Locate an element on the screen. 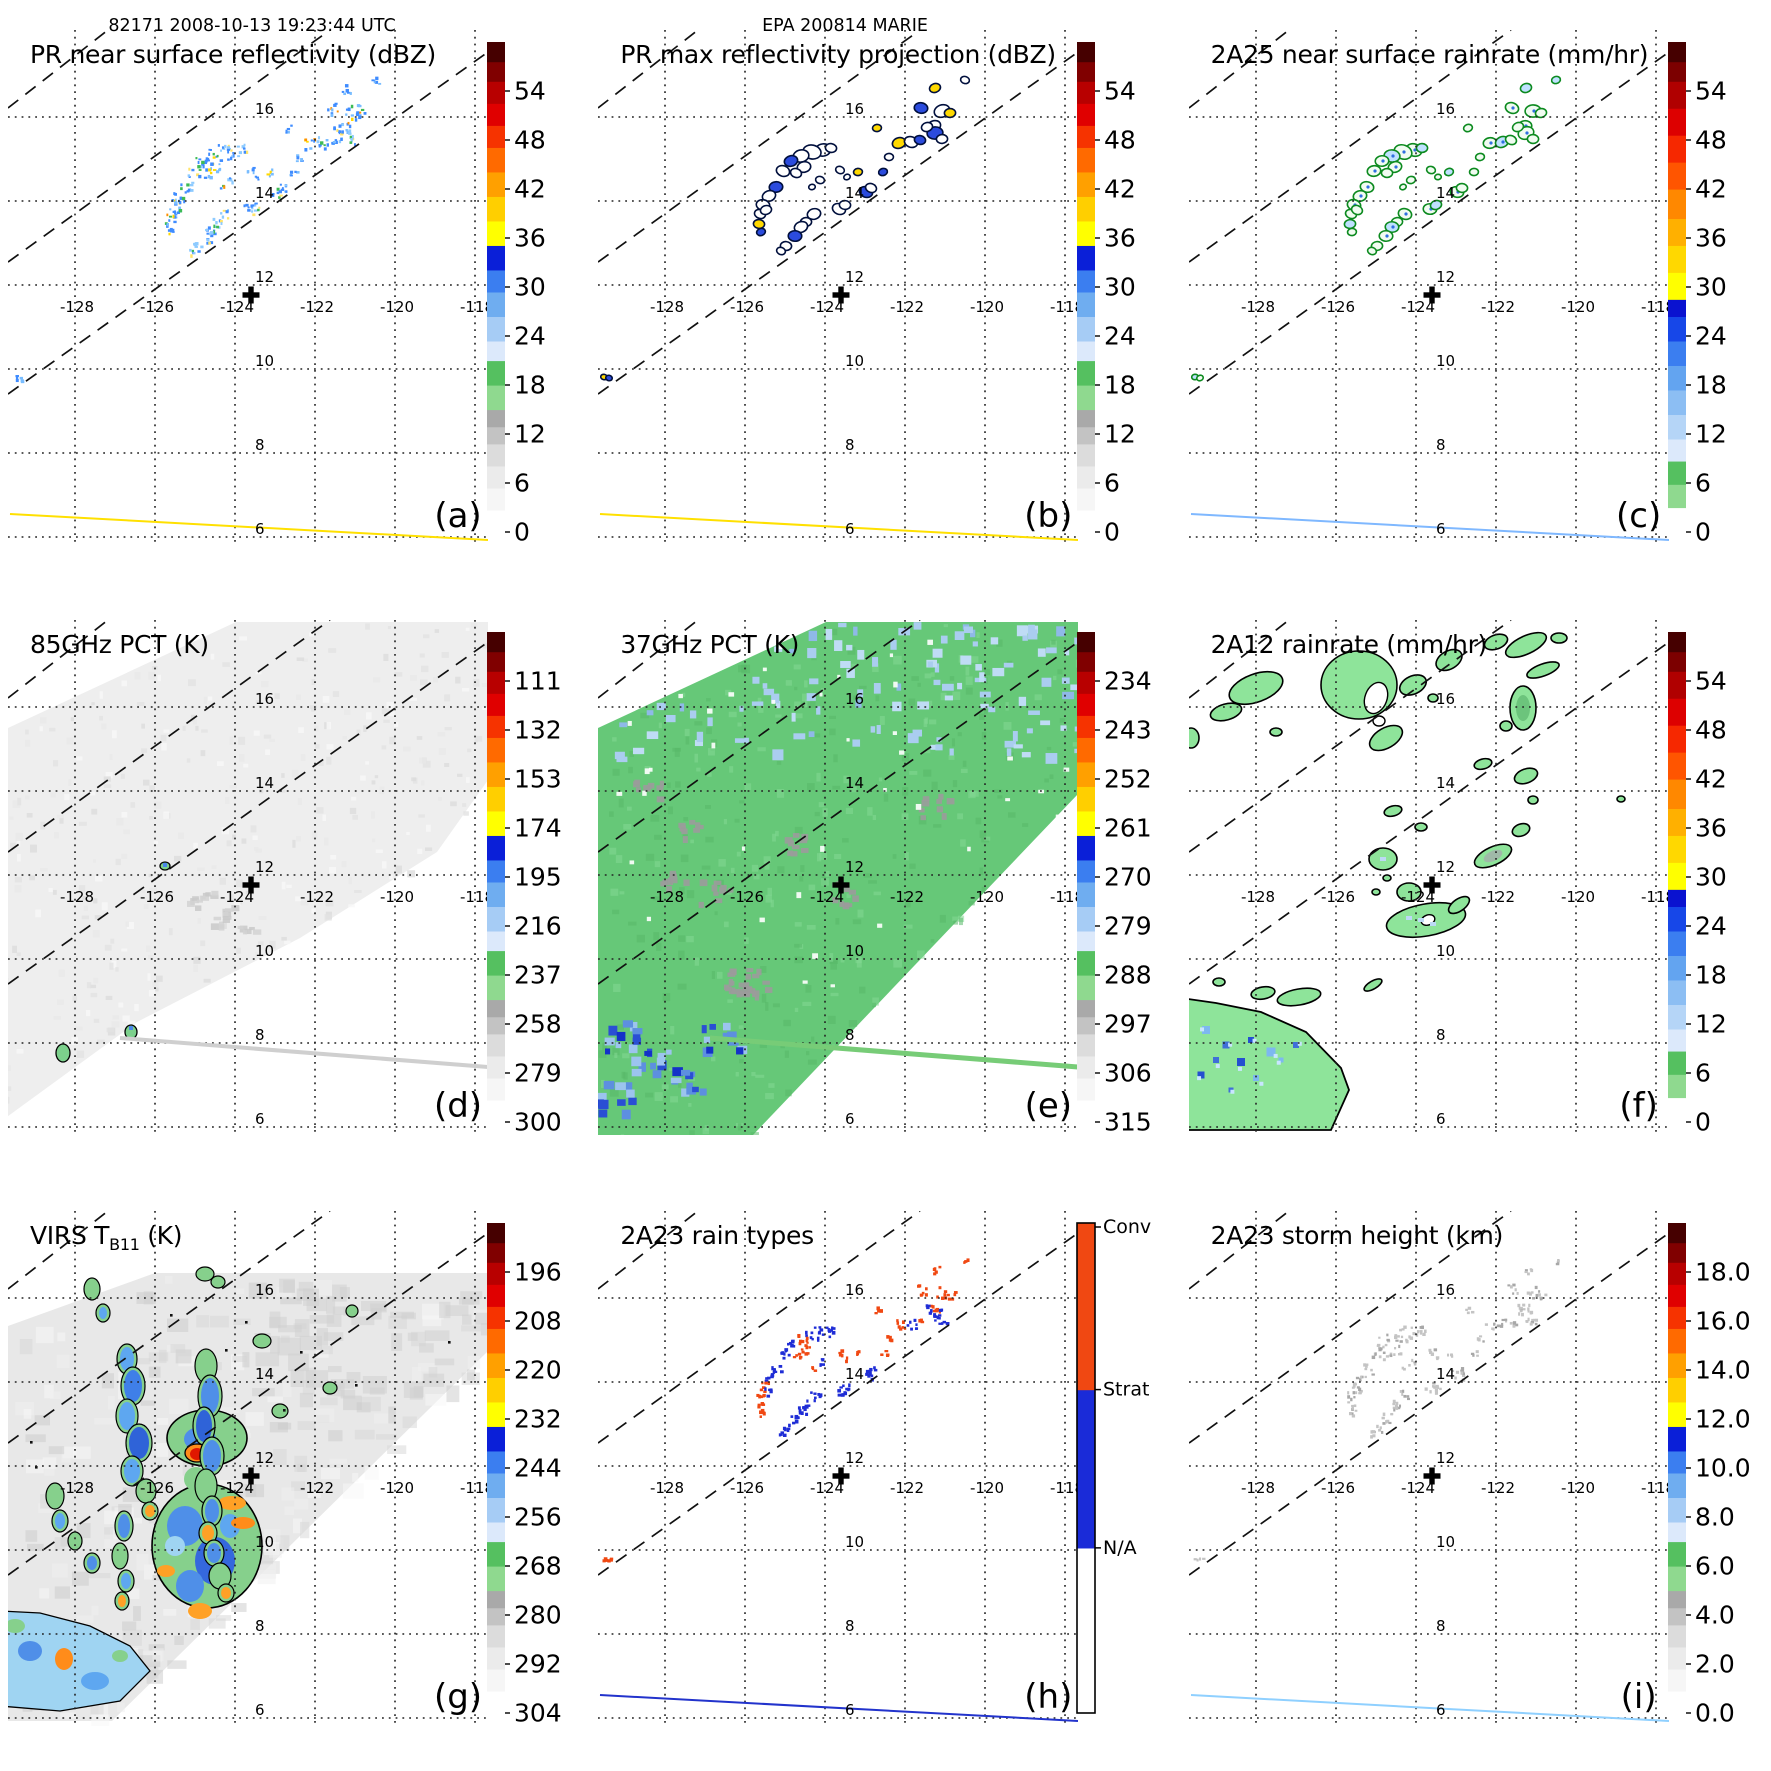 The image size is (1771, 1771). colorbar-category-label: Conv is located at coordinates (1127, 1227).